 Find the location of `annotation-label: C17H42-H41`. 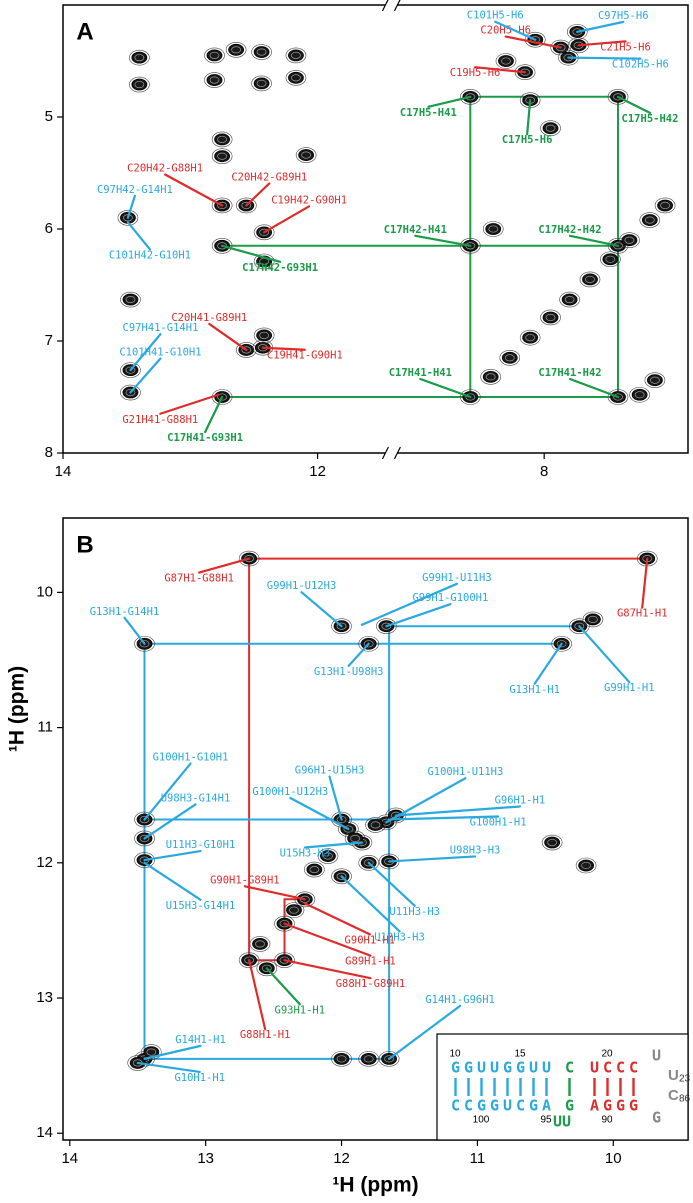

annotation-label: C17H42-H41 is located at coordinates (415, 230).